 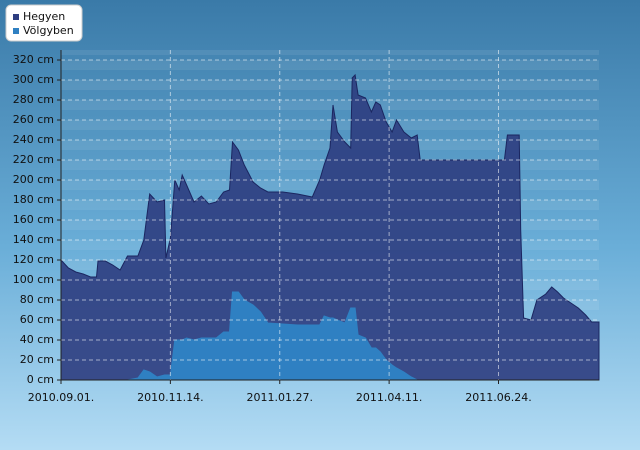 What do you see at coordinates (280, 397) in the screenshot?
I see `x-tick-label: 2011.01.27.` at bounding box center [280, 397].